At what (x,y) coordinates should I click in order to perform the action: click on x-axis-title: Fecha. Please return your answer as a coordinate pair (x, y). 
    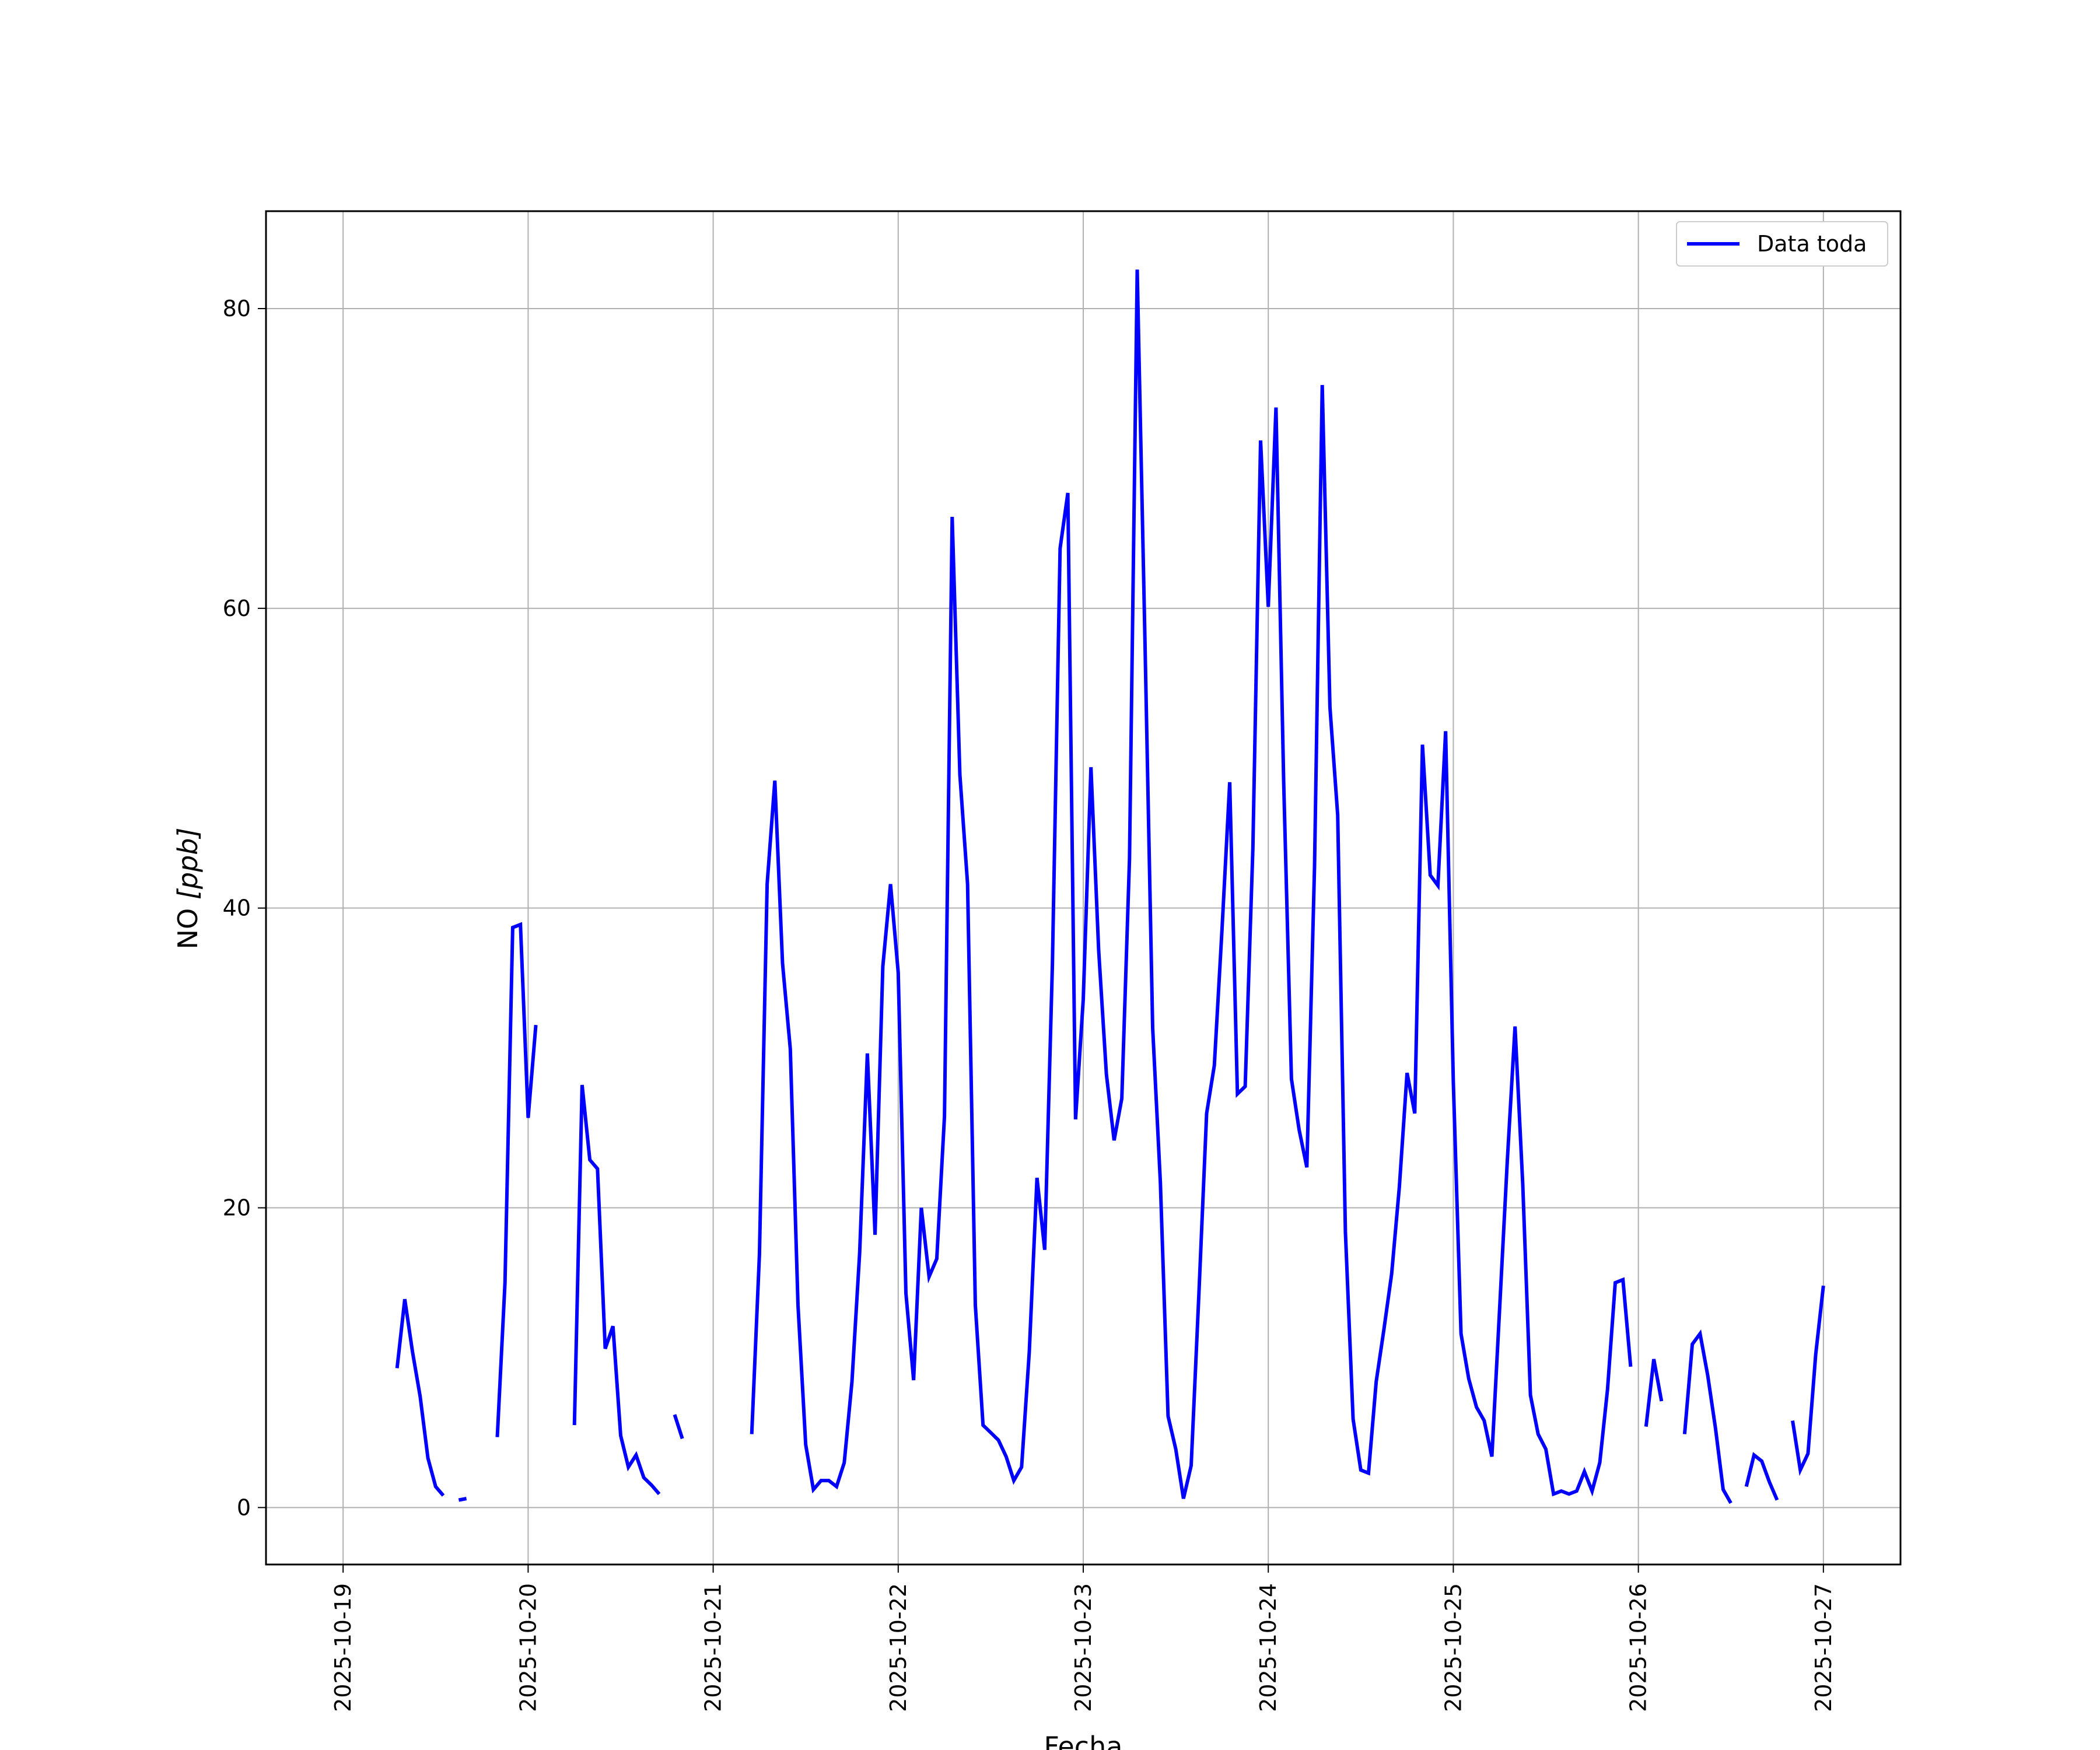
    Looking at the image, I should click on (1083, 1740).